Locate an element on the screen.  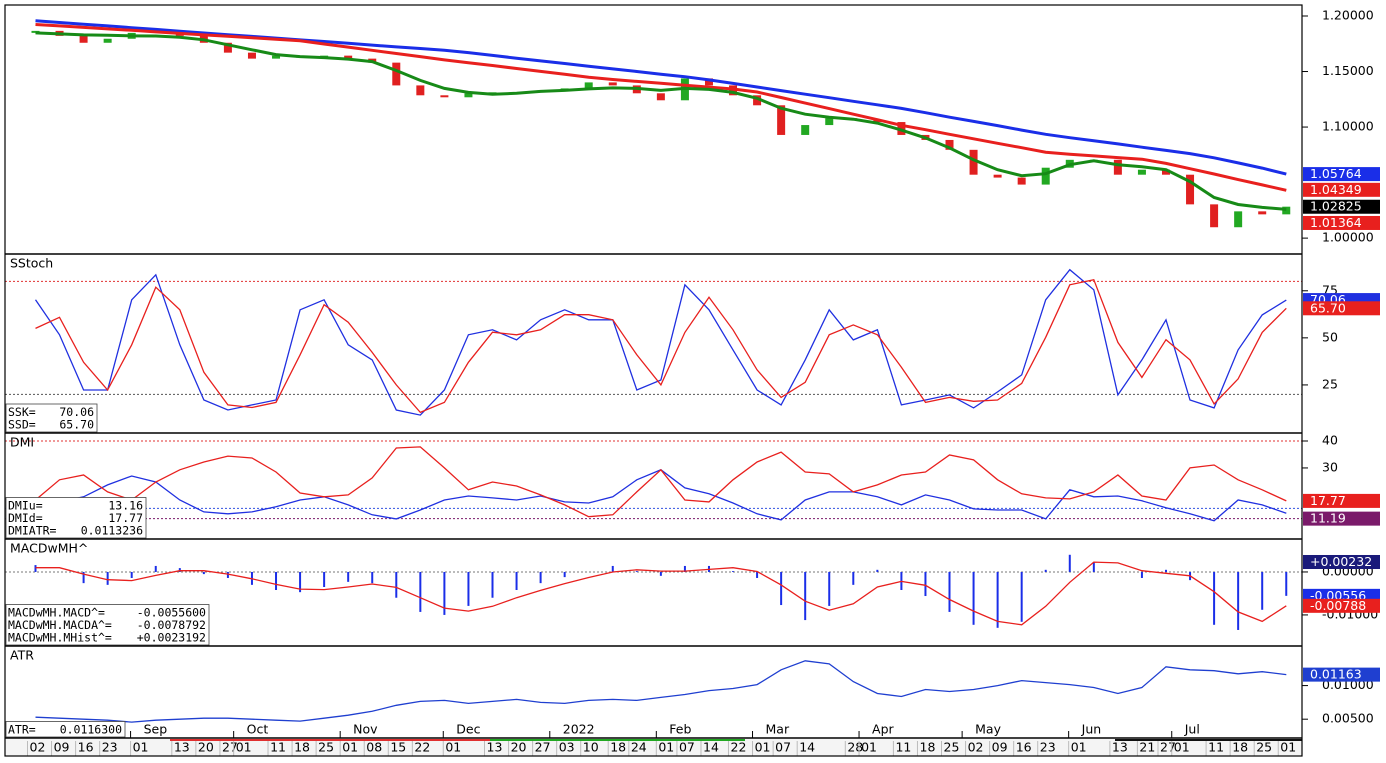
y-tick-label: 40 is located at coordinates (1330, 440).